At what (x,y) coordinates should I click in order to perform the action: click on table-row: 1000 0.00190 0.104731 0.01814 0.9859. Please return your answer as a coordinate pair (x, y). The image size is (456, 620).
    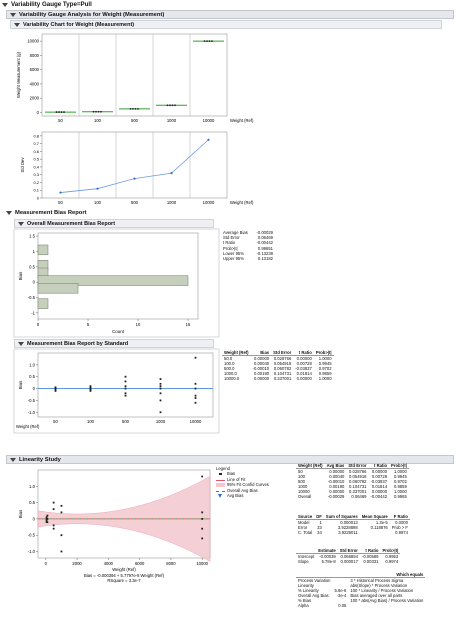
    Looking at the image, I should click on (352, 486).